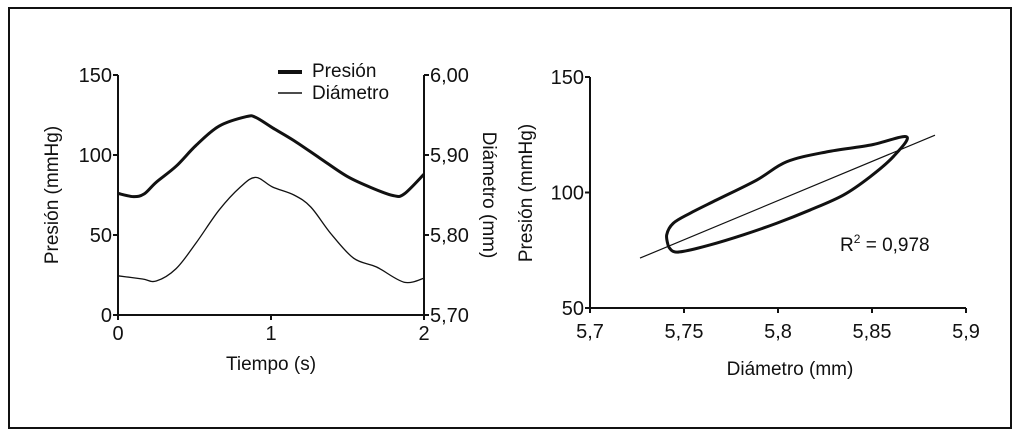 This screenshot has width=1024, height=439. What do you see at coordinates (449, 236) in the screenshot?
I see `y2-tick-label: 5,80` at bounding box center [449, 236].